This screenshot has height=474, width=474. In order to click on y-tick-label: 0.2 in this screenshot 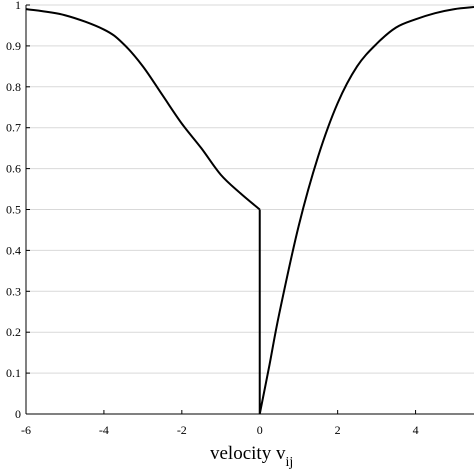, I will do `click(13, 332)`.